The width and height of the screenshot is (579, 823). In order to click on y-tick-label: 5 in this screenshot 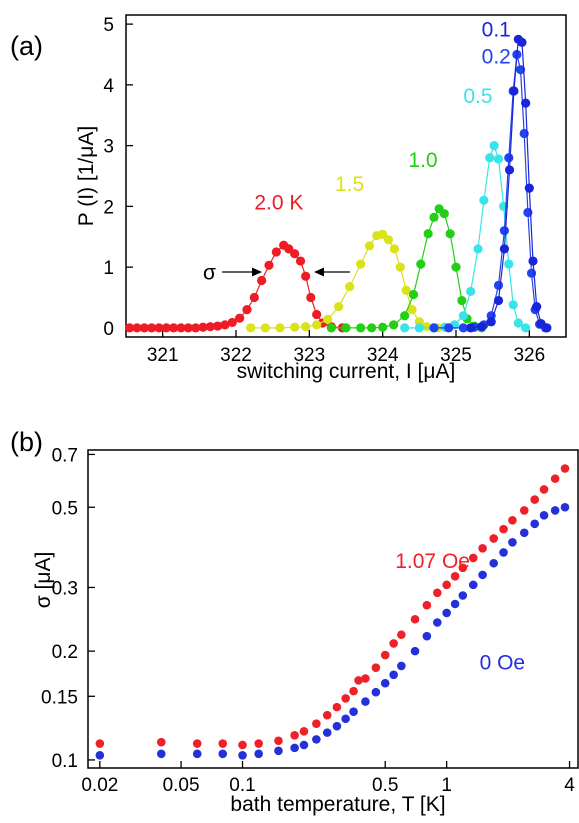, I will do `click(108, 25)`.